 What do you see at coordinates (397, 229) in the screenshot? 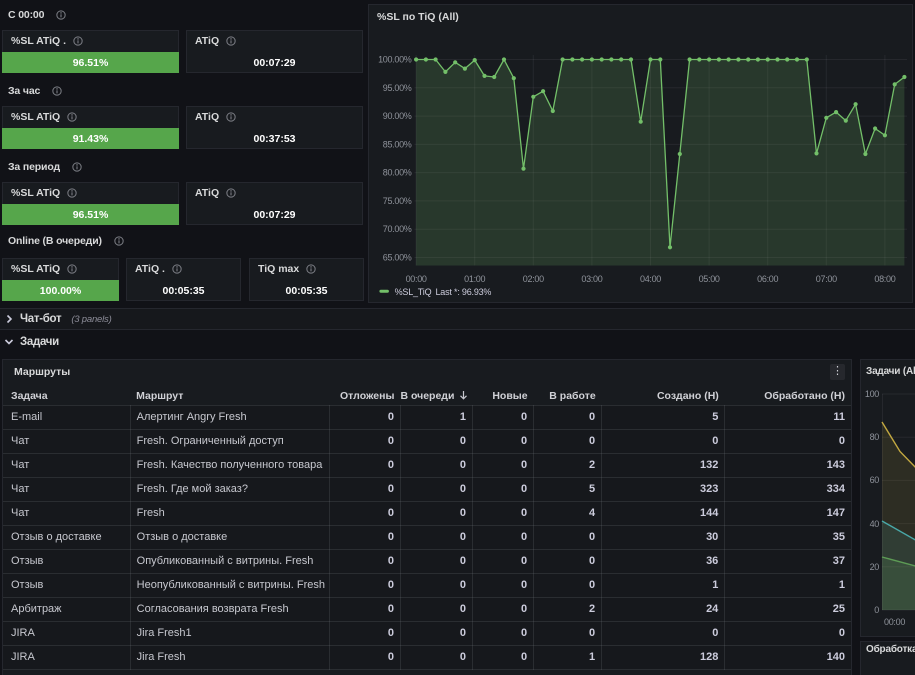
I see `svg-text: 70.00%` at bounding box center [397, 229].